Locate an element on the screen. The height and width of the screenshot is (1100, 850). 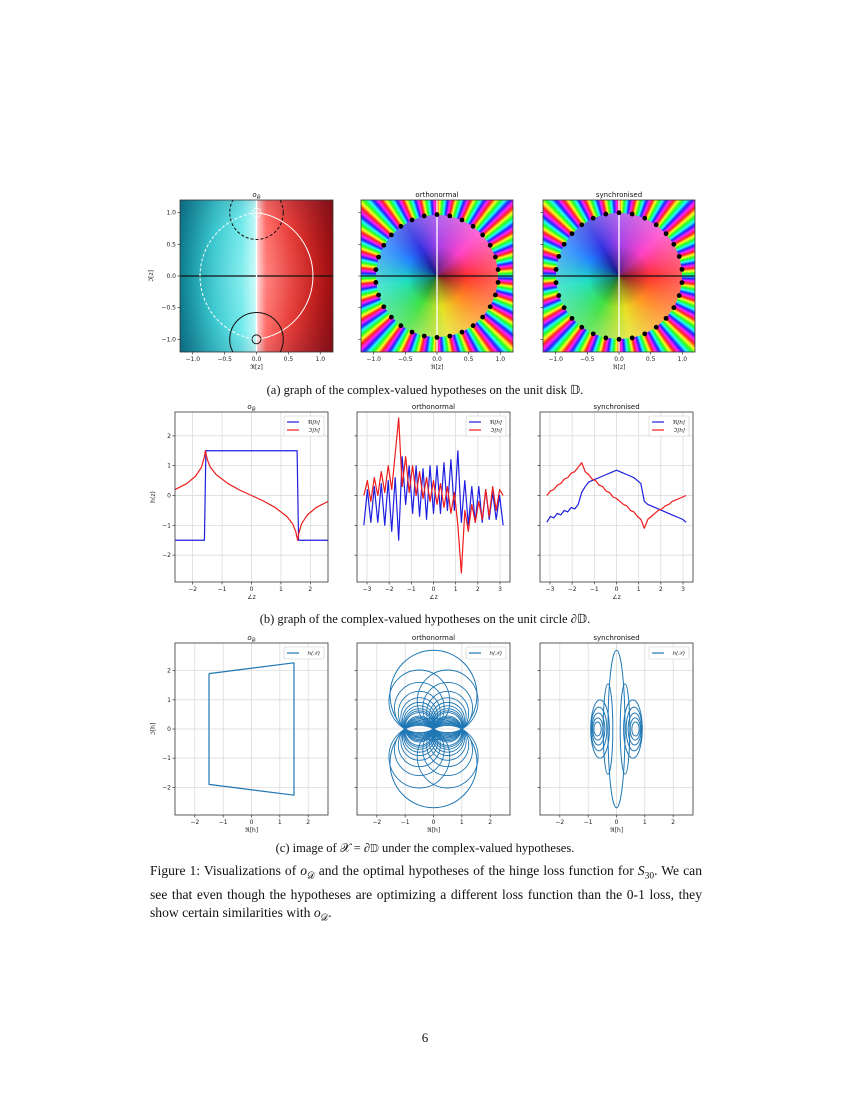
y-axis-label: ℑ[z] is located at coordinates (151, 276).